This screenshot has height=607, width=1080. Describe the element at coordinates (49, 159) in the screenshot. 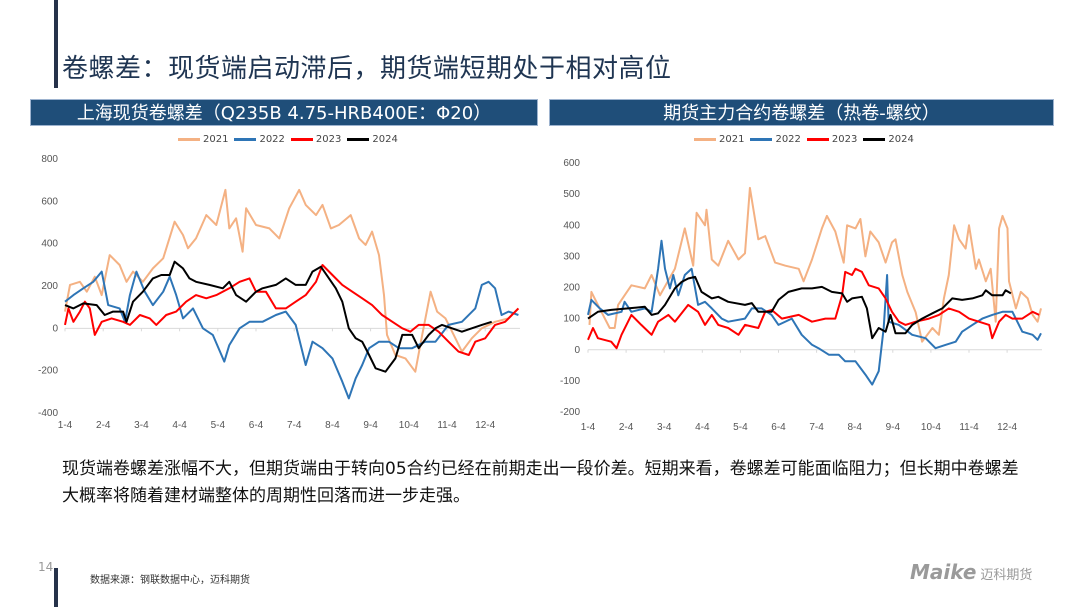

I see `y-tick-label: 800` at that location.